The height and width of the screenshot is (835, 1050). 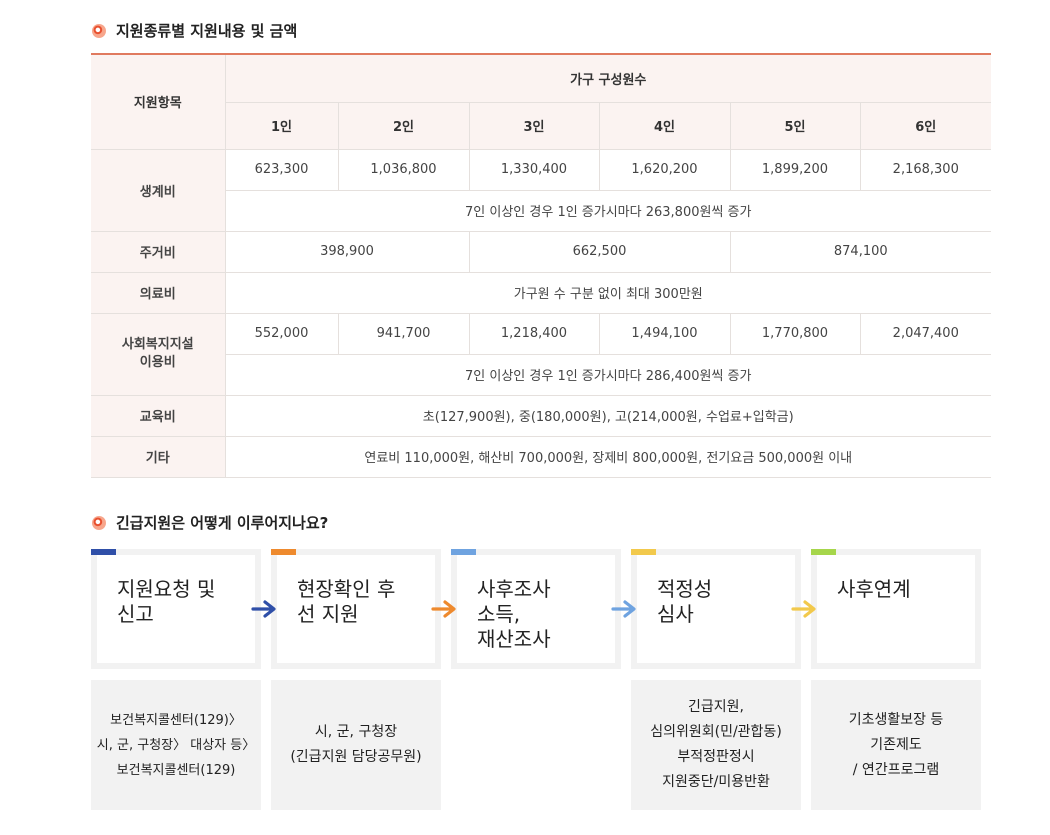 What do you see at coordinates (664, 169) in the screenshot?
I see `living-value-4: 1,620,200` at bounding box center [664, 169].